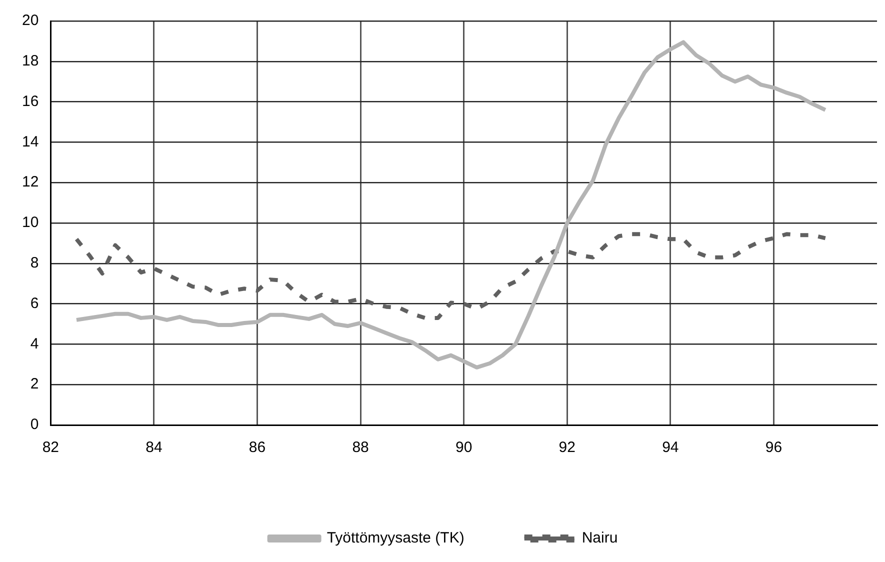 The height and width of the screenshot is (562, 885). Describe the element at coordinates (51, 447) in the screenshot. I see `x-tick-label: 82` at that location.